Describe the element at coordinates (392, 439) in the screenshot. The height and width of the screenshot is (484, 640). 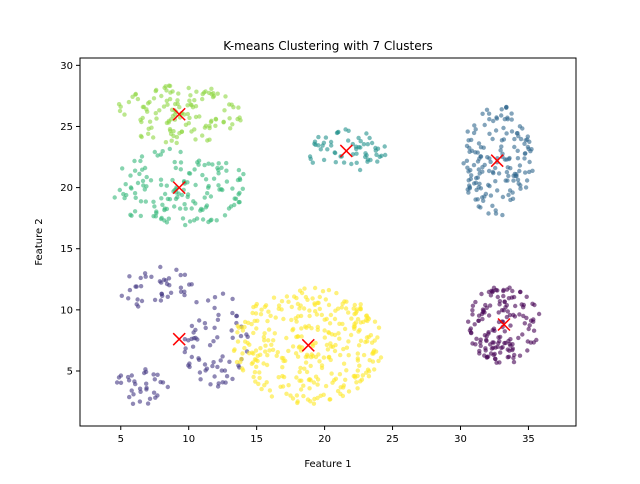
I see `x-tick-label: 25` at that location.